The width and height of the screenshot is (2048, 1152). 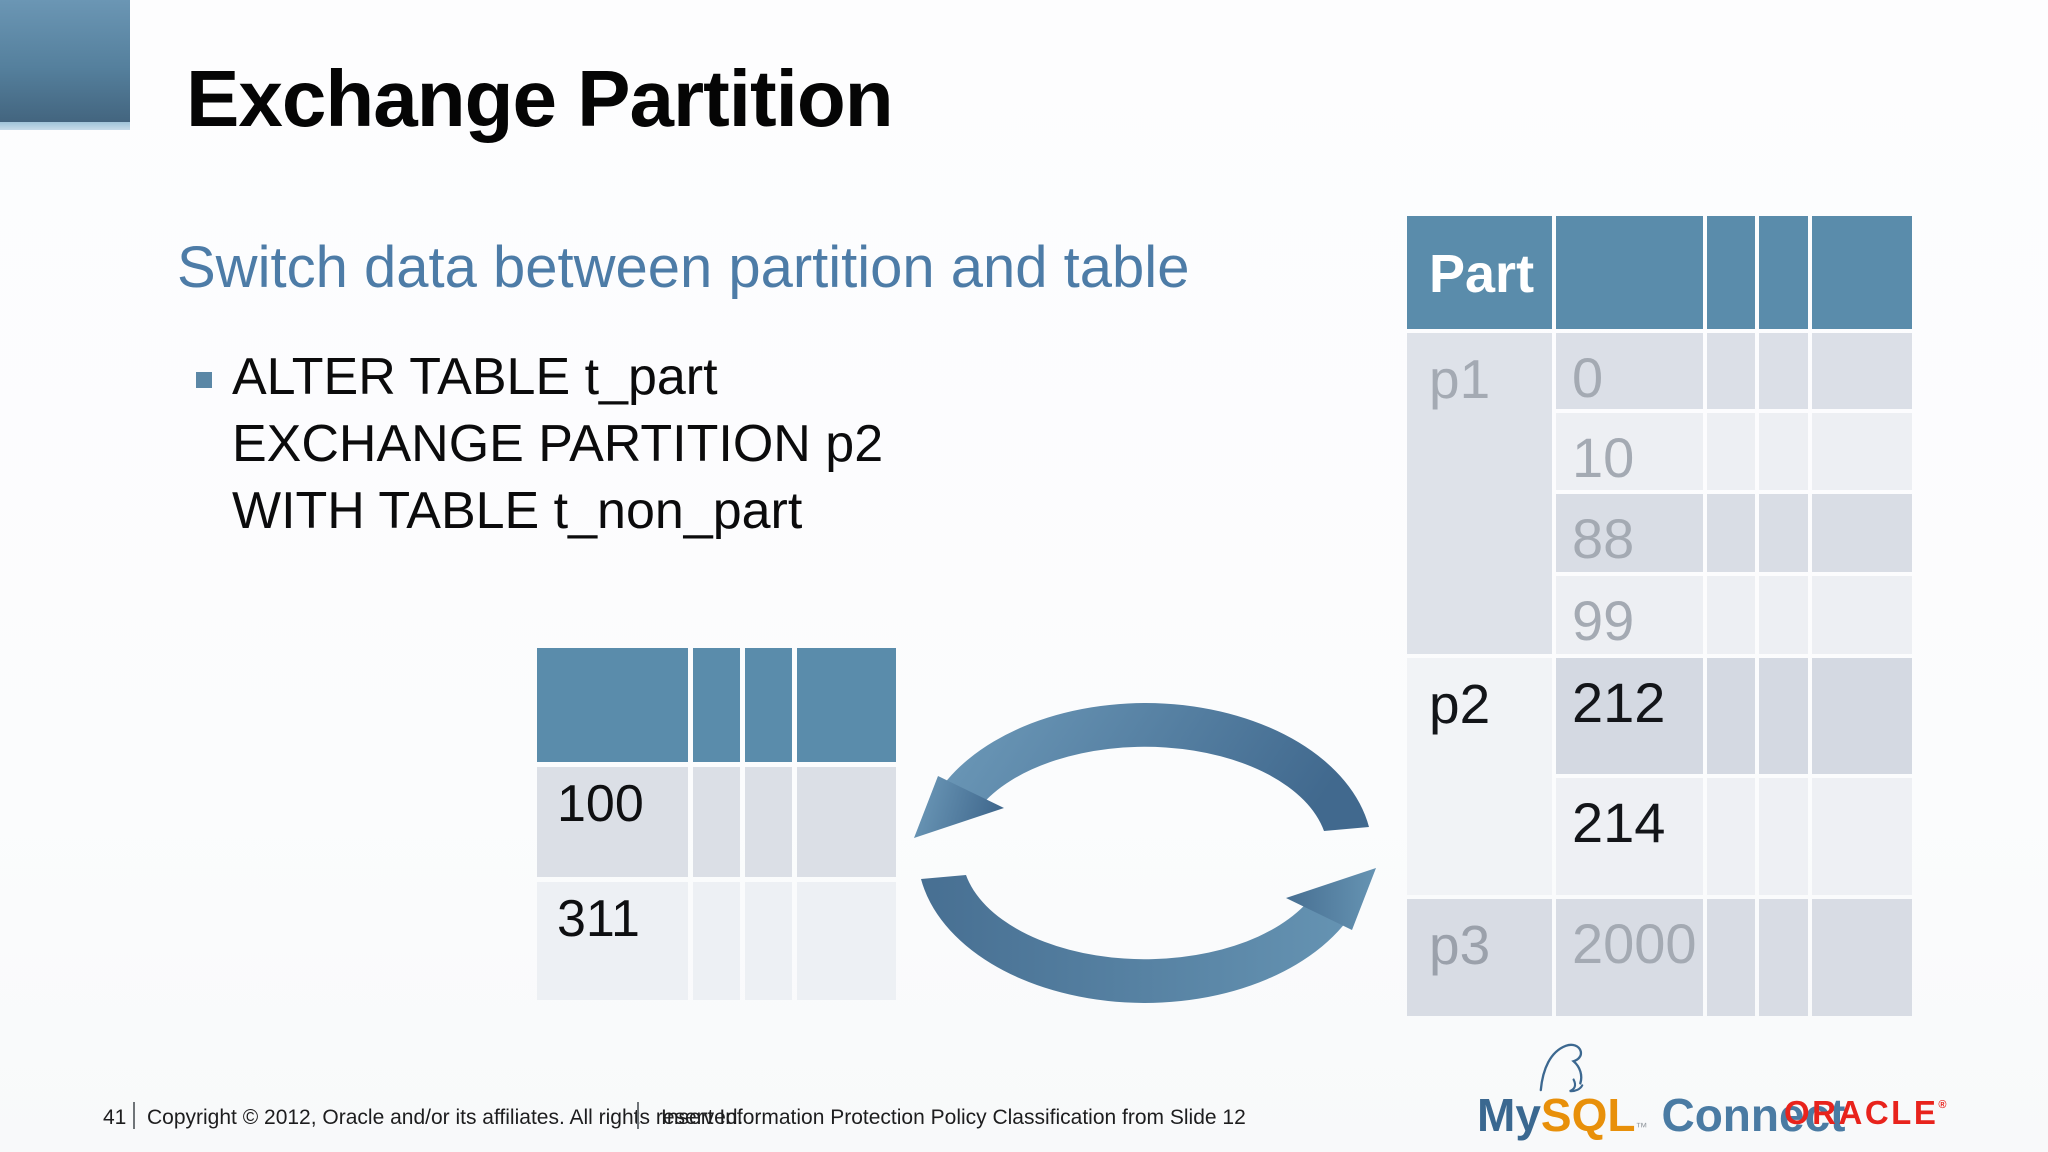 I want to click on partition-cell-p1: p1, so click(x=1479, y=493).